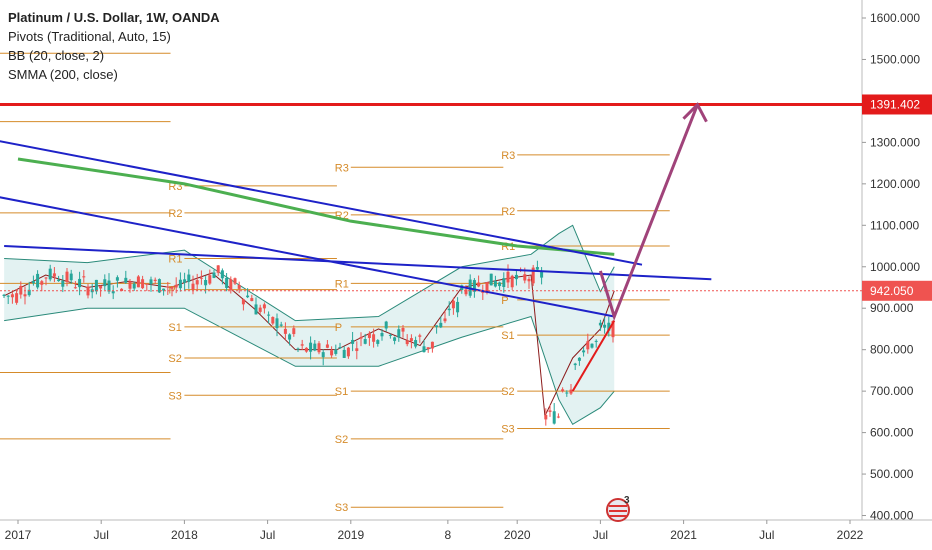 This screenshot has height=550, width=932. Describe the element at coordinates (593, 356) in the screenshot. I see `support-line` at that location.